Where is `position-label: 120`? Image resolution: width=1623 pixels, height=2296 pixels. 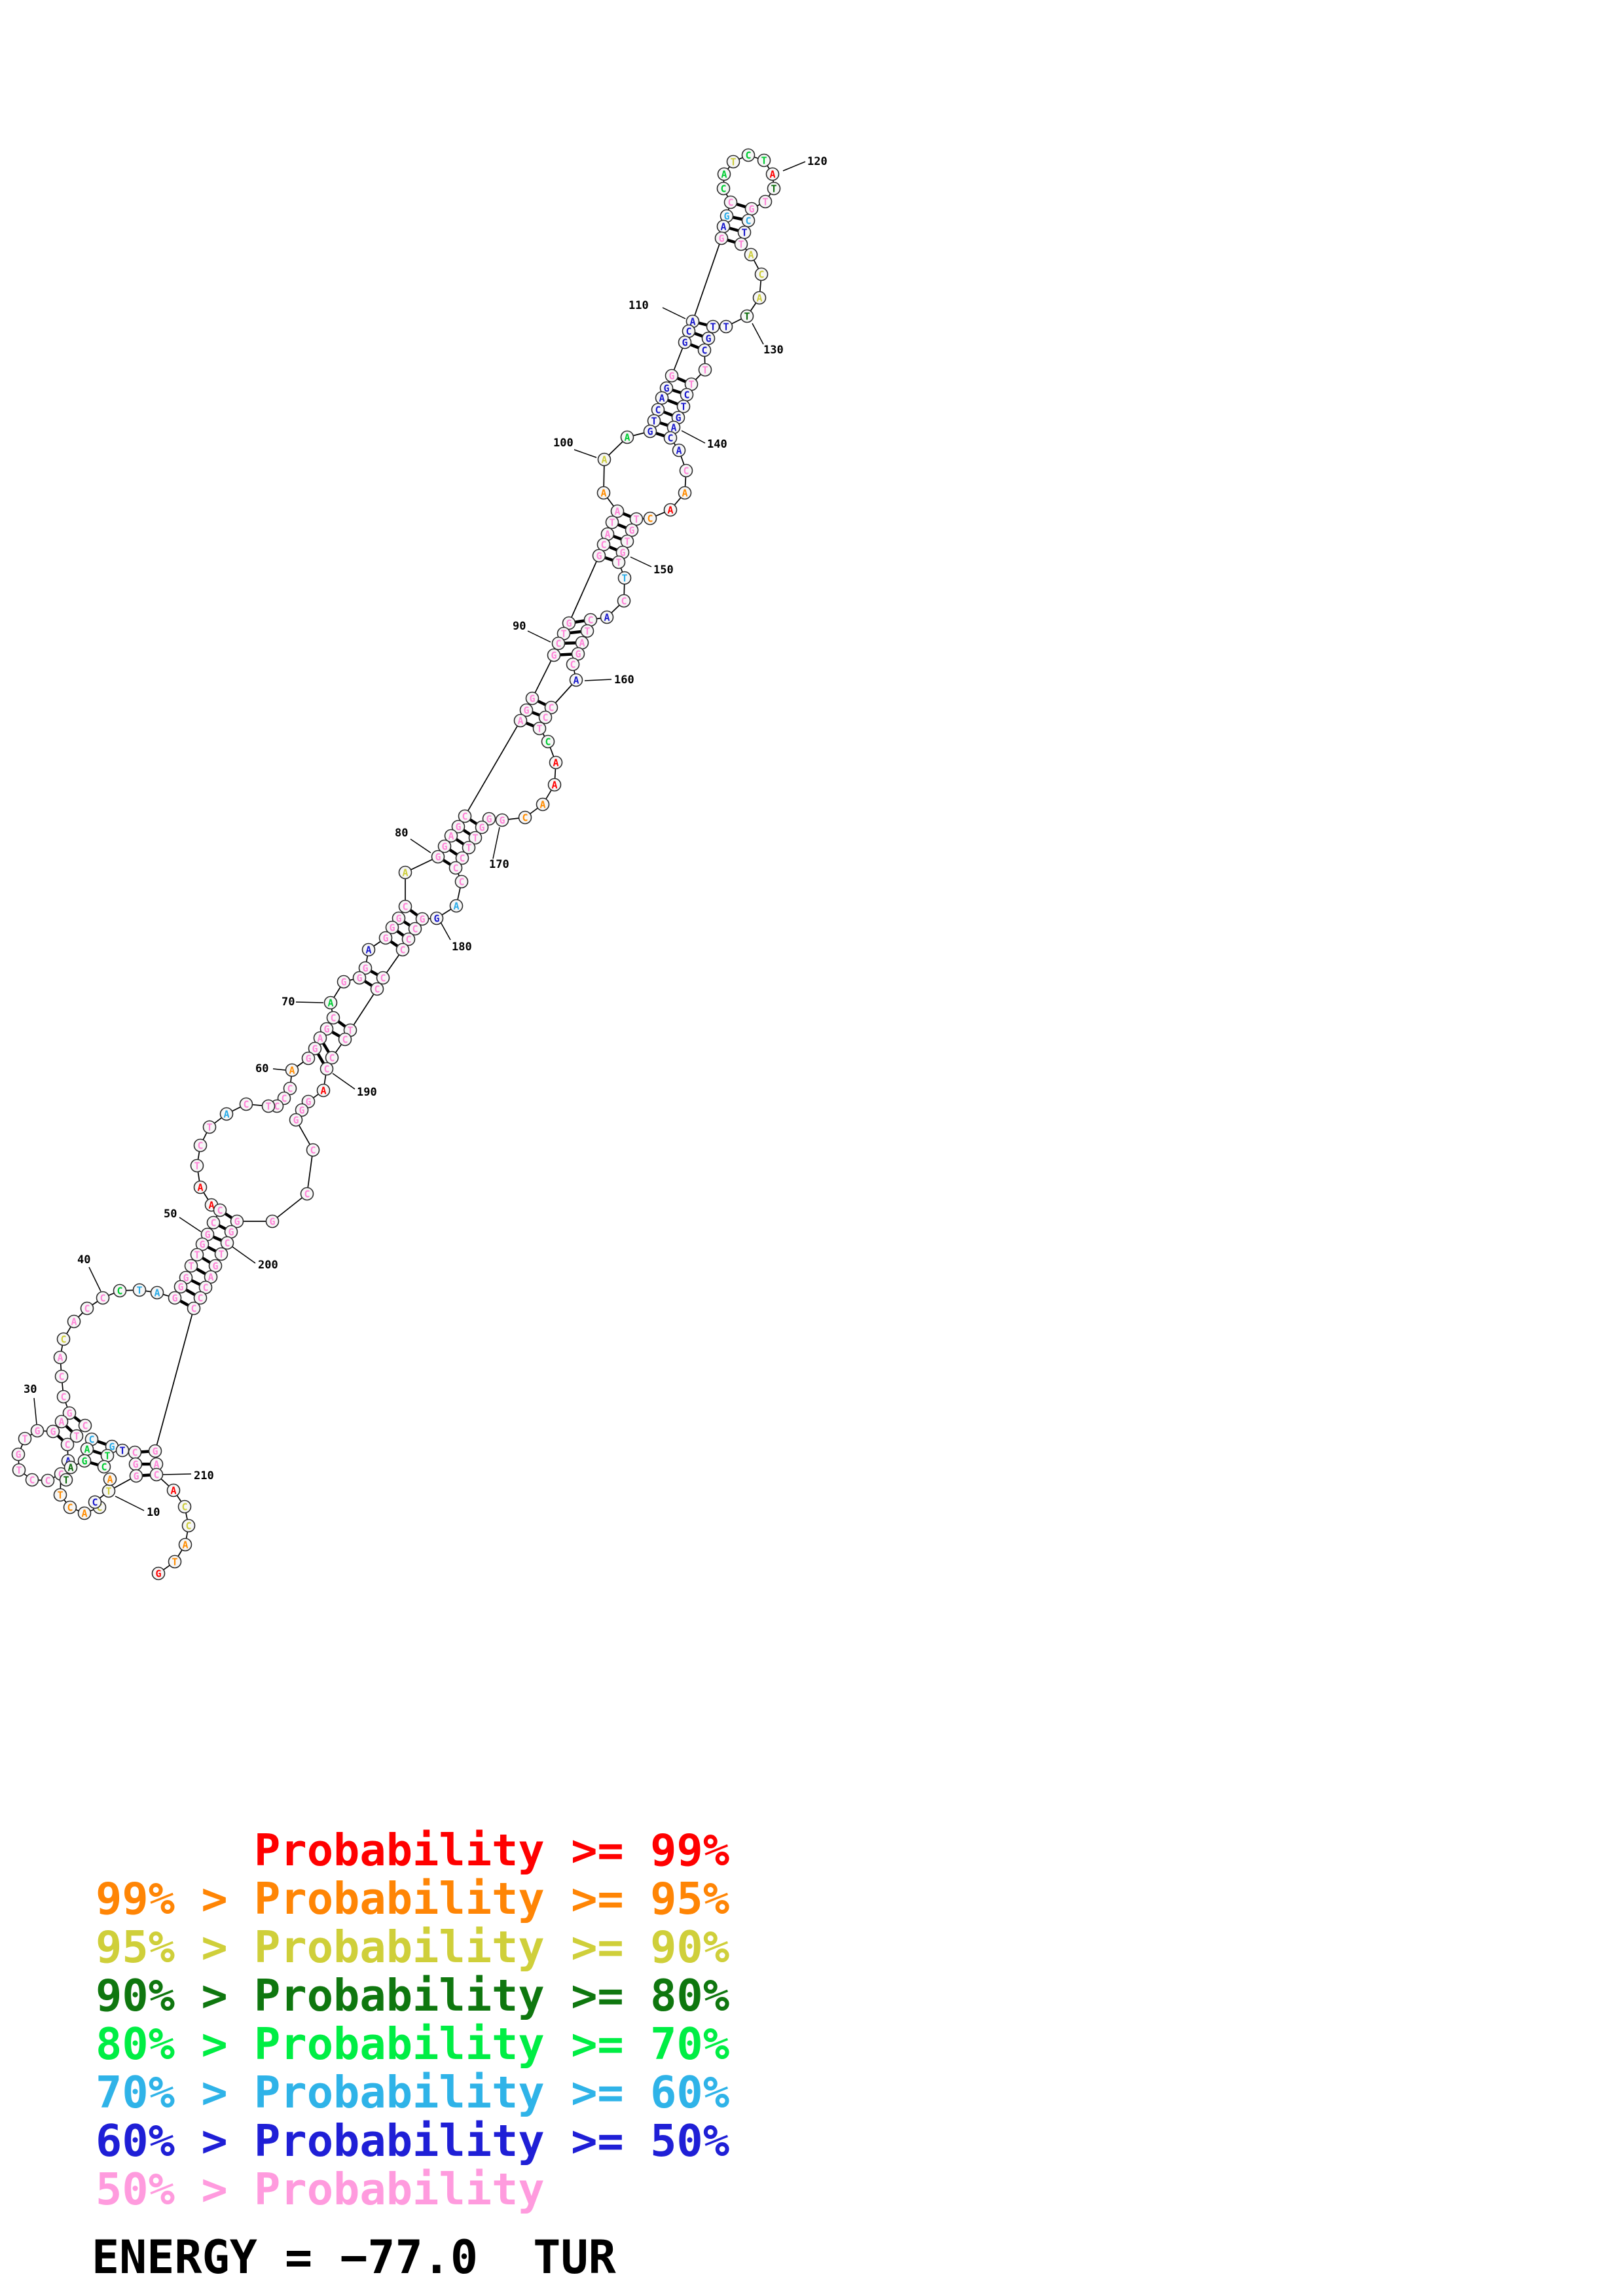
position-label: 120 is located at coordinates (817, 161).